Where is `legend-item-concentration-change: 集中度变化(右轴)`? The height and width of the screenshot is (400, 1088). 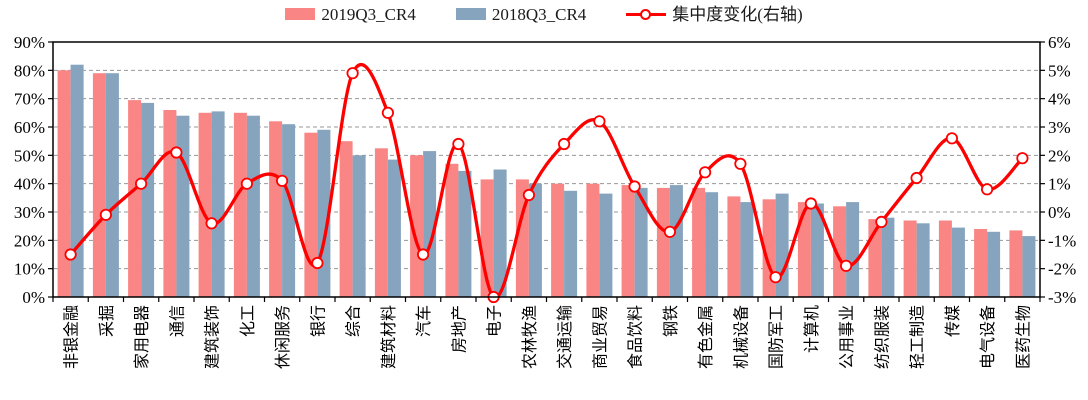
legend-item-concentration-change: 集中度变化(右轴) is located at coordinates (714, 14).